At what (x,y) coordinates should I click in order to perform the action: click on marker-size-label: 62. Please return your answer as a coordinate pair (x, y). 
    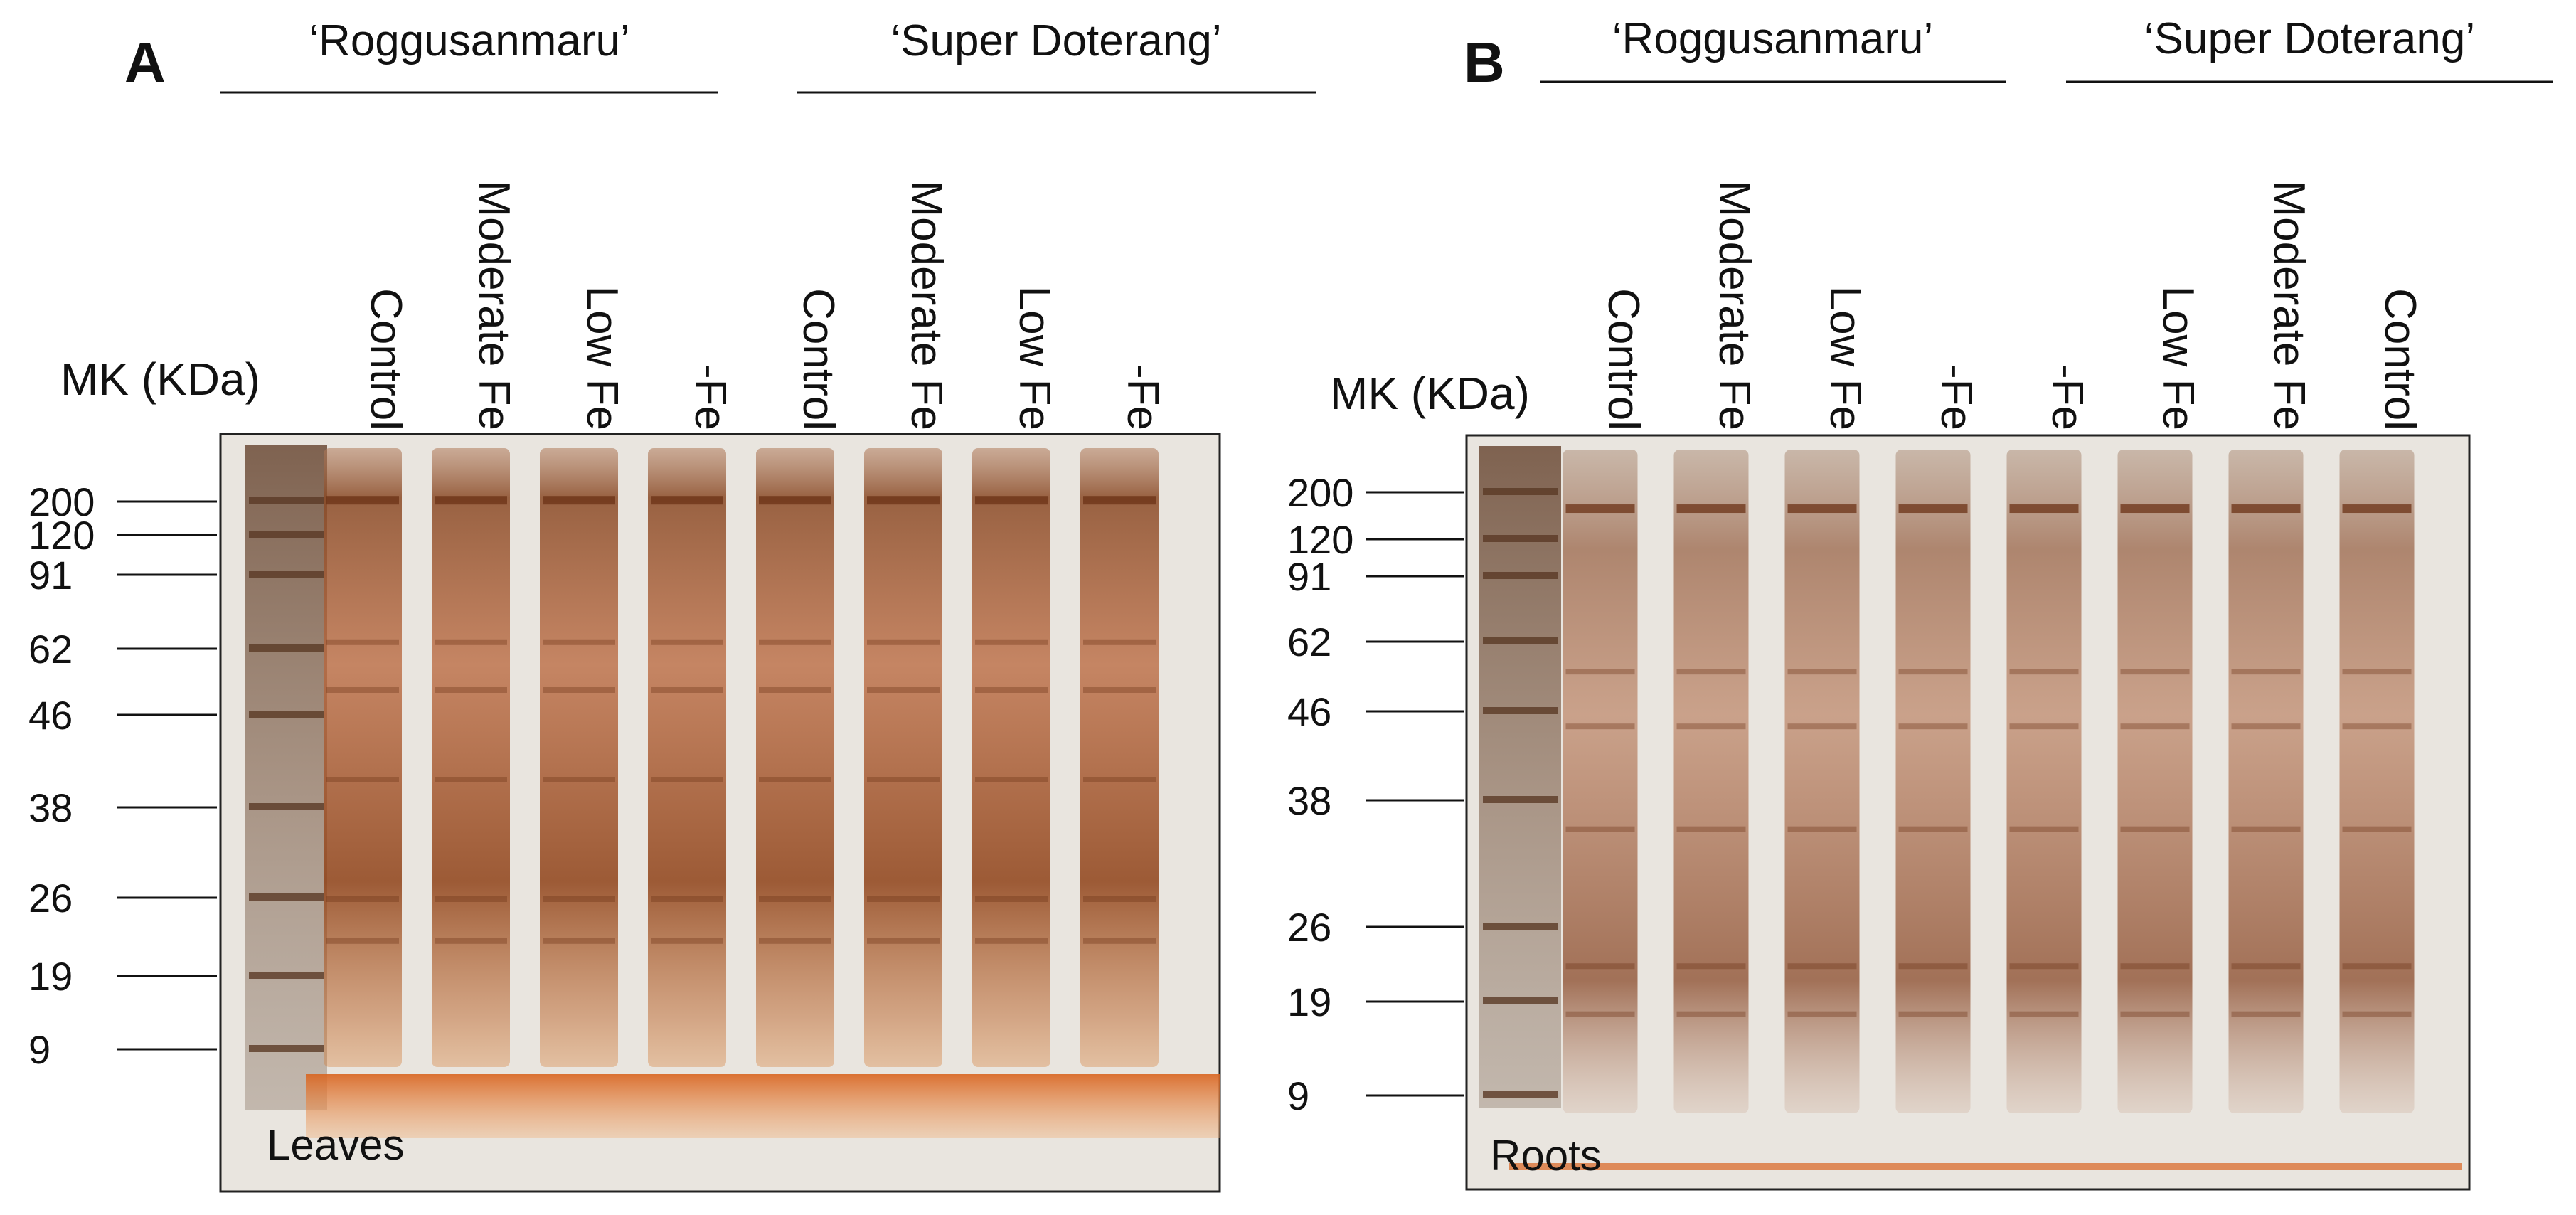
    Looking at the image, I should click on (1309, 642).